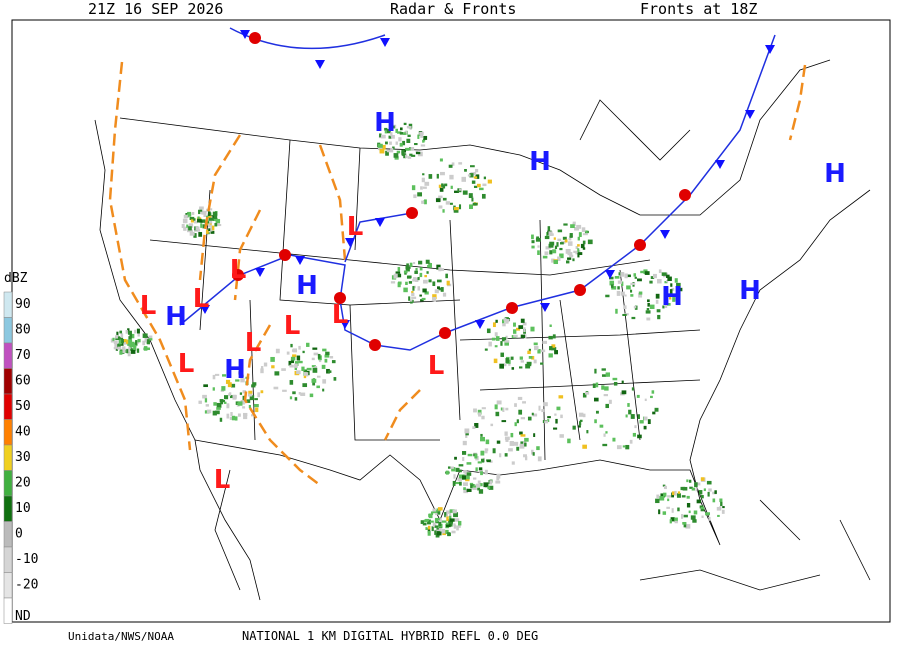 The image size is (900, 650). What do you see at coordinates (350, 242) in the screenshot?
I see `cold-front-barb` at bounding box center [350, 242].